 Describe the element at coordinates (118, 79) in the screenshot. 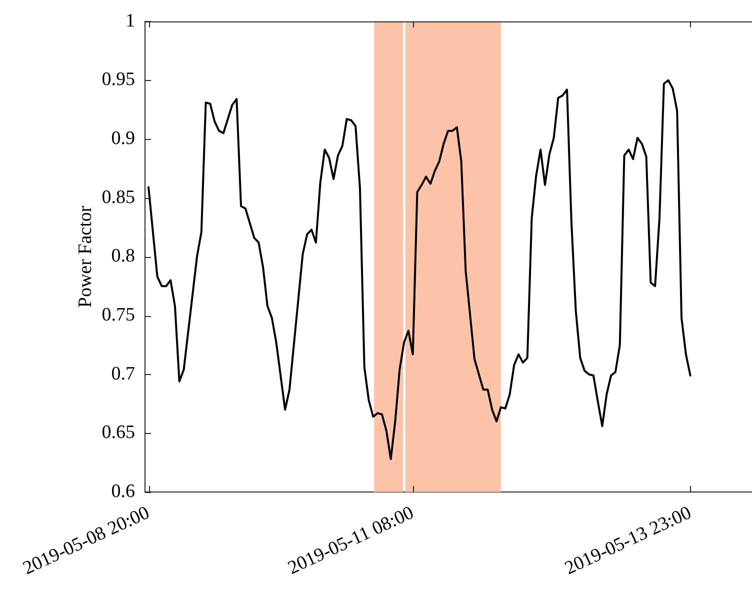

I see `y-tick-label: 0.95` at that location.